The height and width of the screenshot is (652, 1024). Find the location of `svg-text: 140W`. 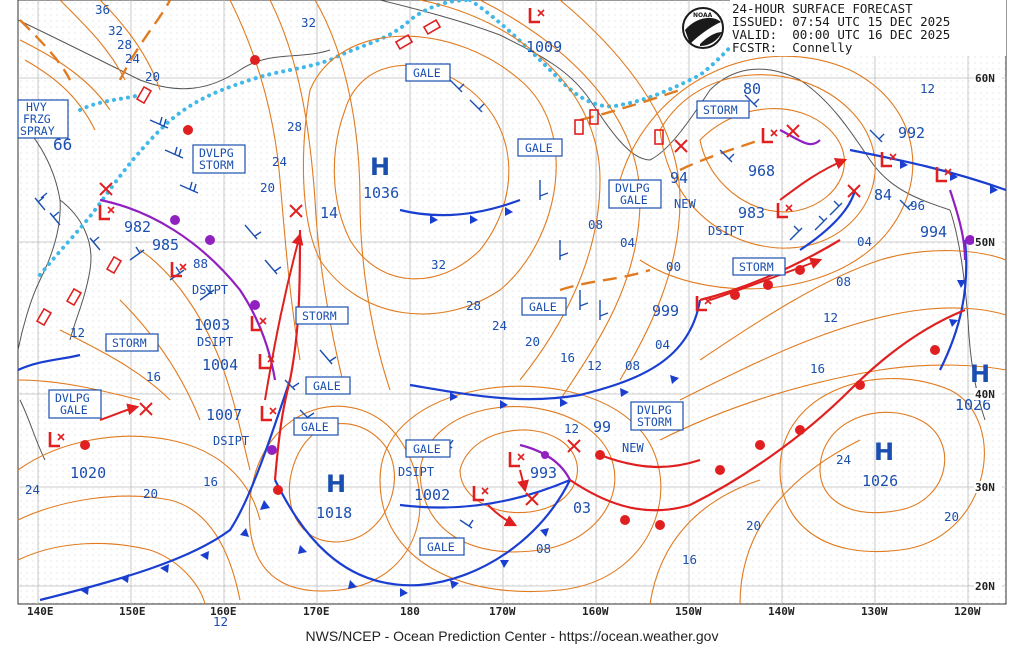

svg-text: 140W is located at coordinates (781, 611).